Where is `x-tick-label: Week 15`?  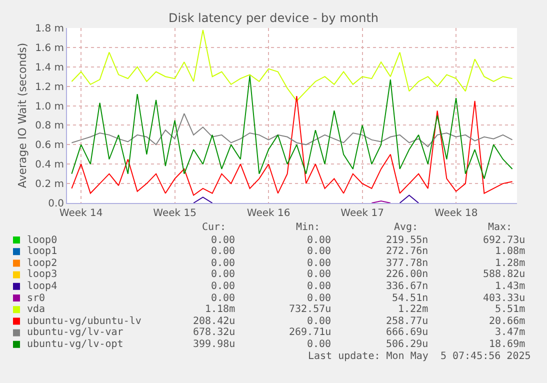 x-tick-label: Week 15 is located at coordinates (174, 213).